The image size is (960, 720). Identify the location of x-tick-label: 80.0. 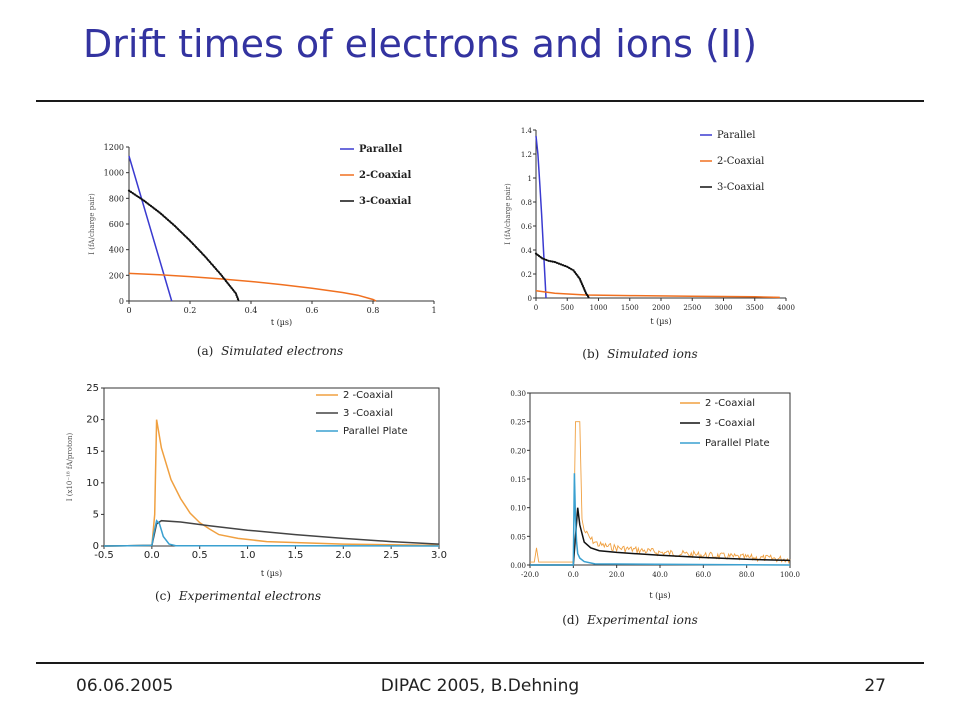
(747, 575).